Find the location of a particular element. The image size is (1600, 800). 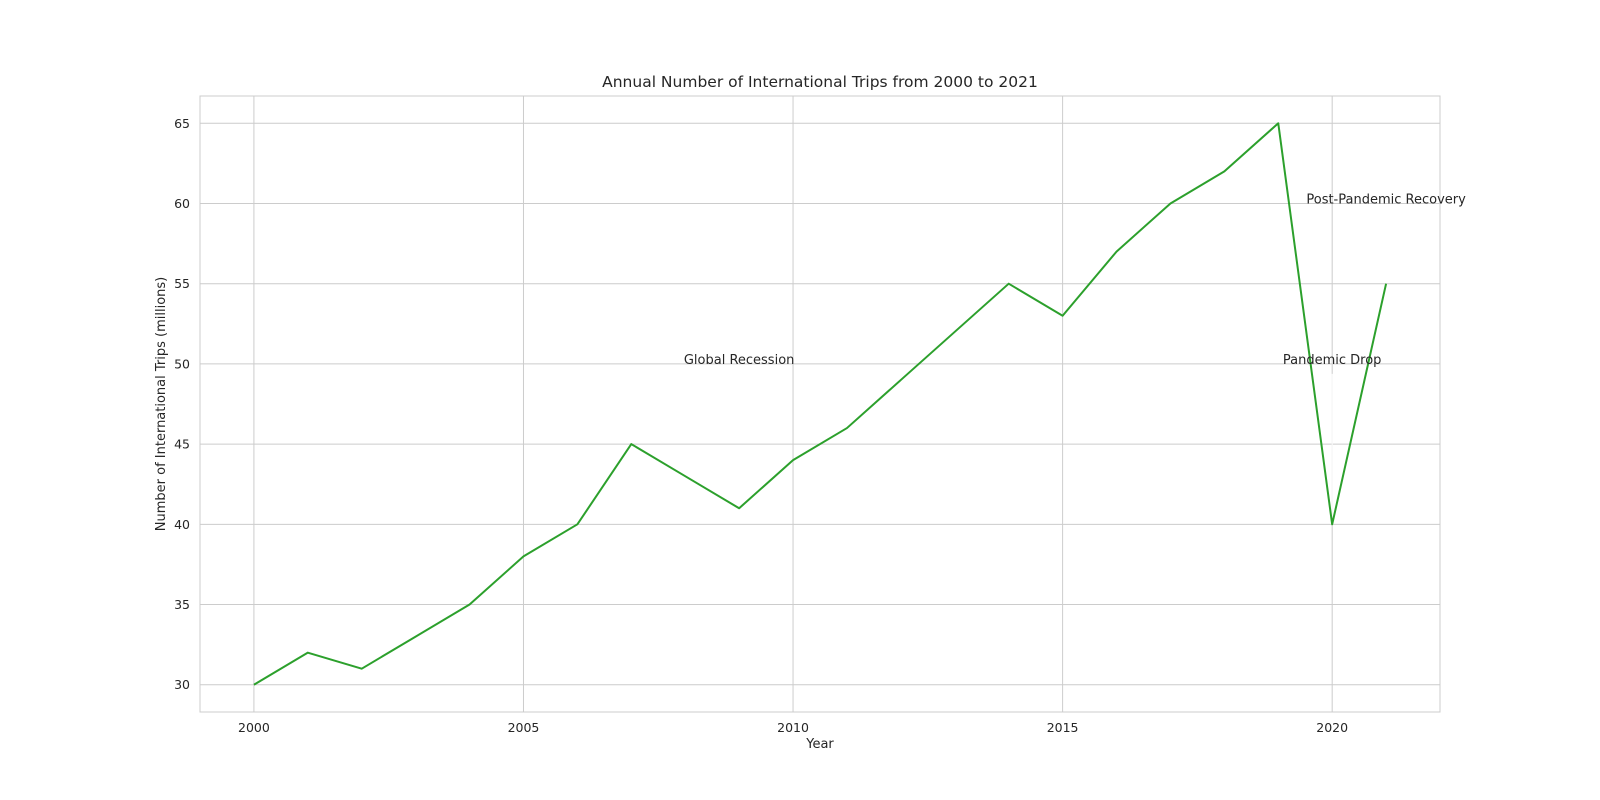

y-tick-label: 30 is located at coordinates (182, 684).